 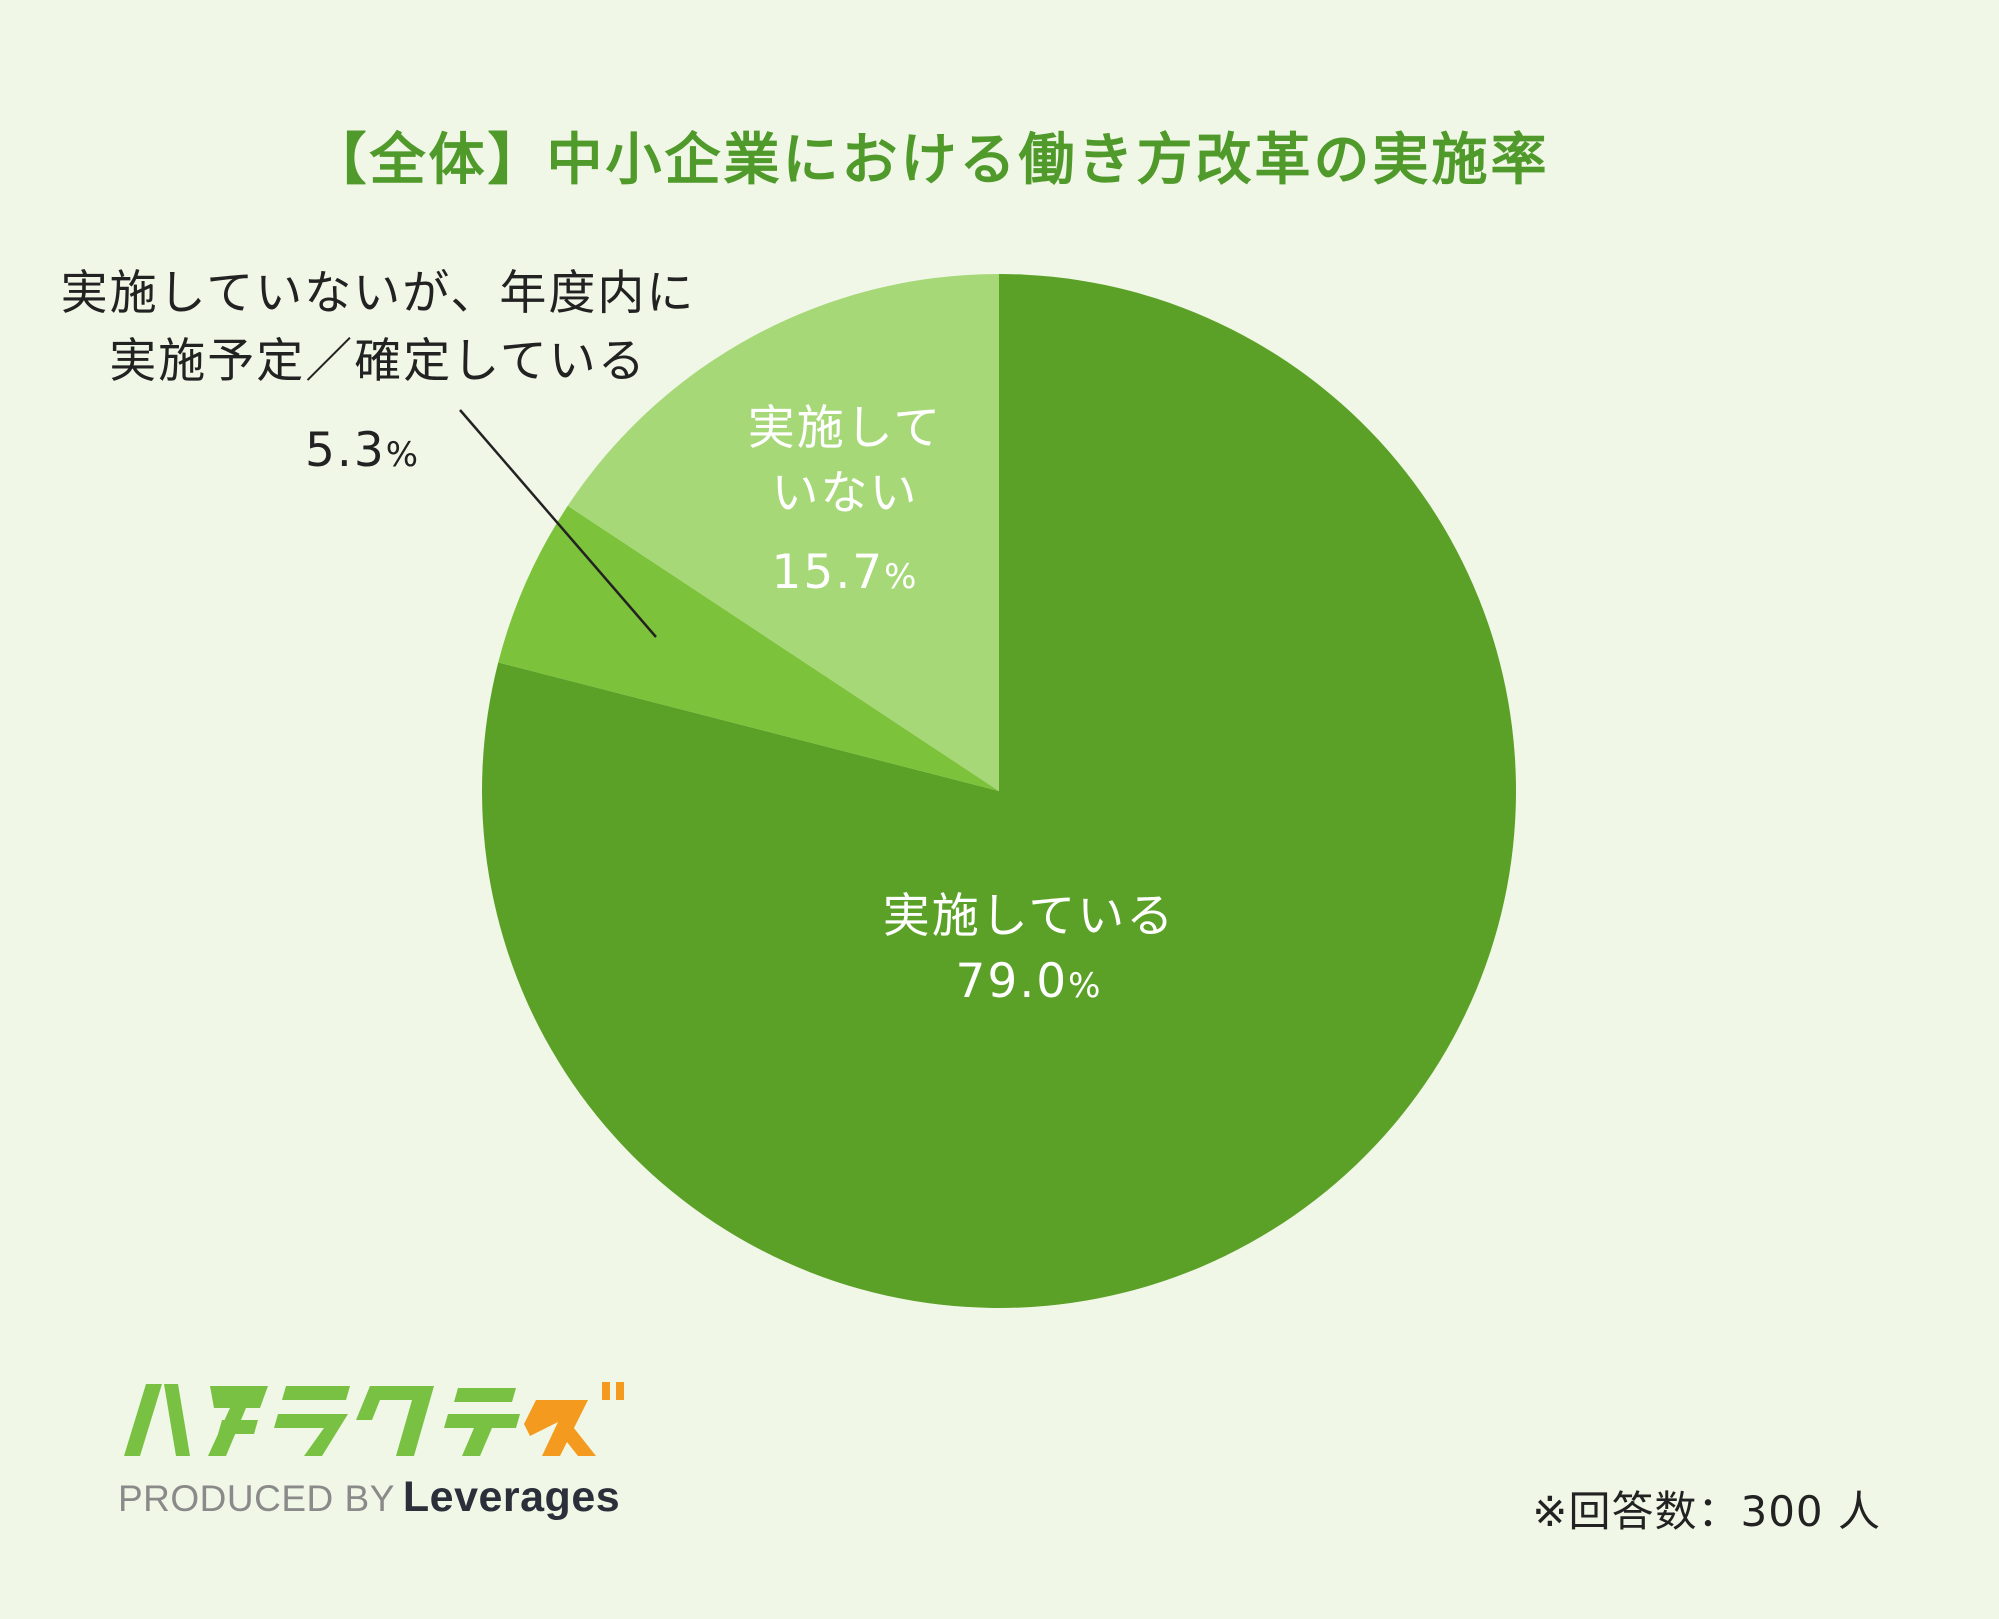 What do you see at coordinates (558, 523) in the screenshot?
I see `leader-line` at bounding box center [558, 523].